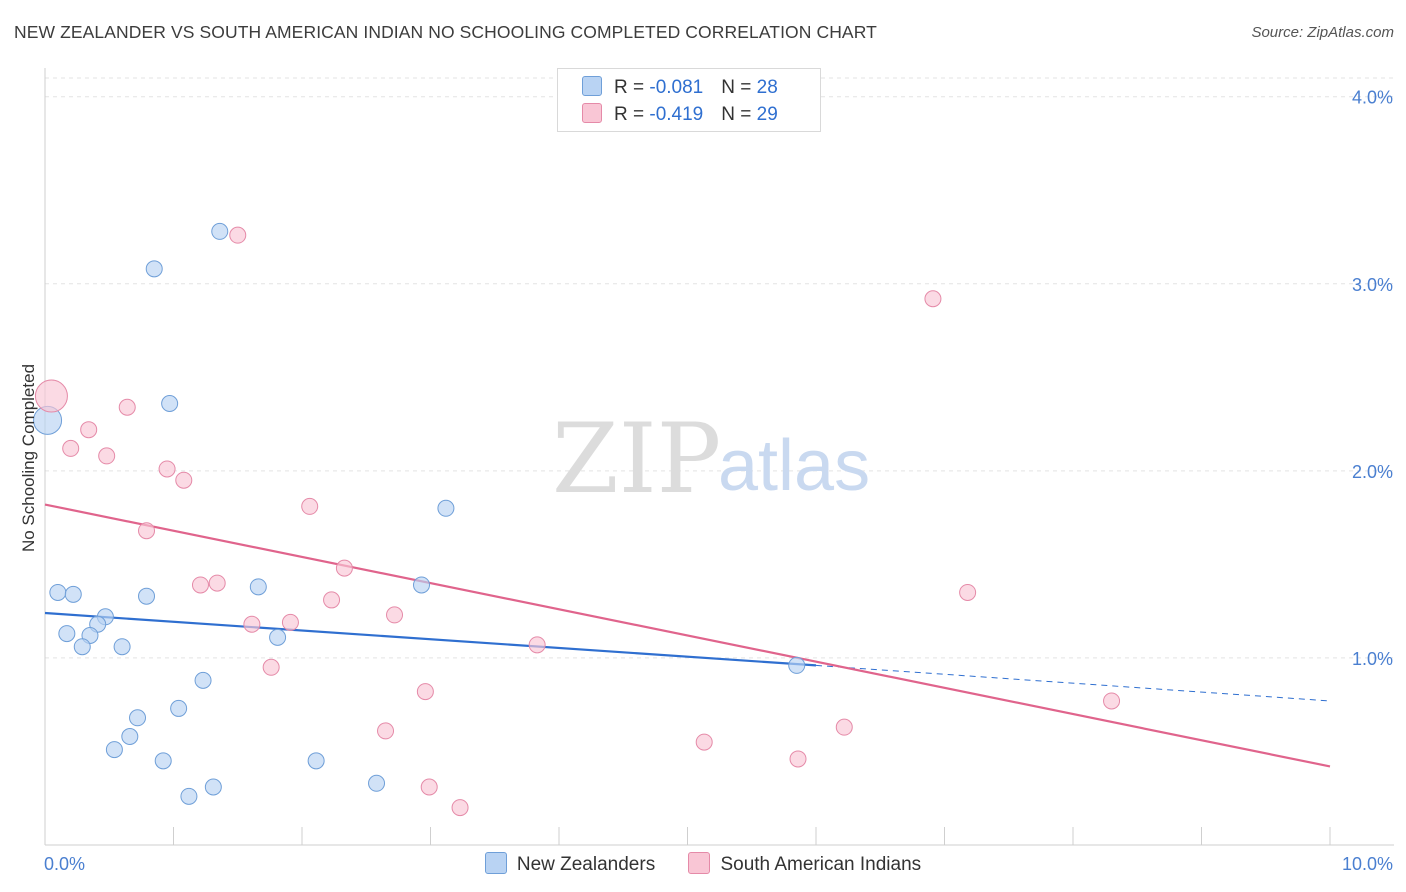 This screenshot has height=892, width=1406. I want to click on x-tick-label-max: 10.0%, so click(1367, 864).